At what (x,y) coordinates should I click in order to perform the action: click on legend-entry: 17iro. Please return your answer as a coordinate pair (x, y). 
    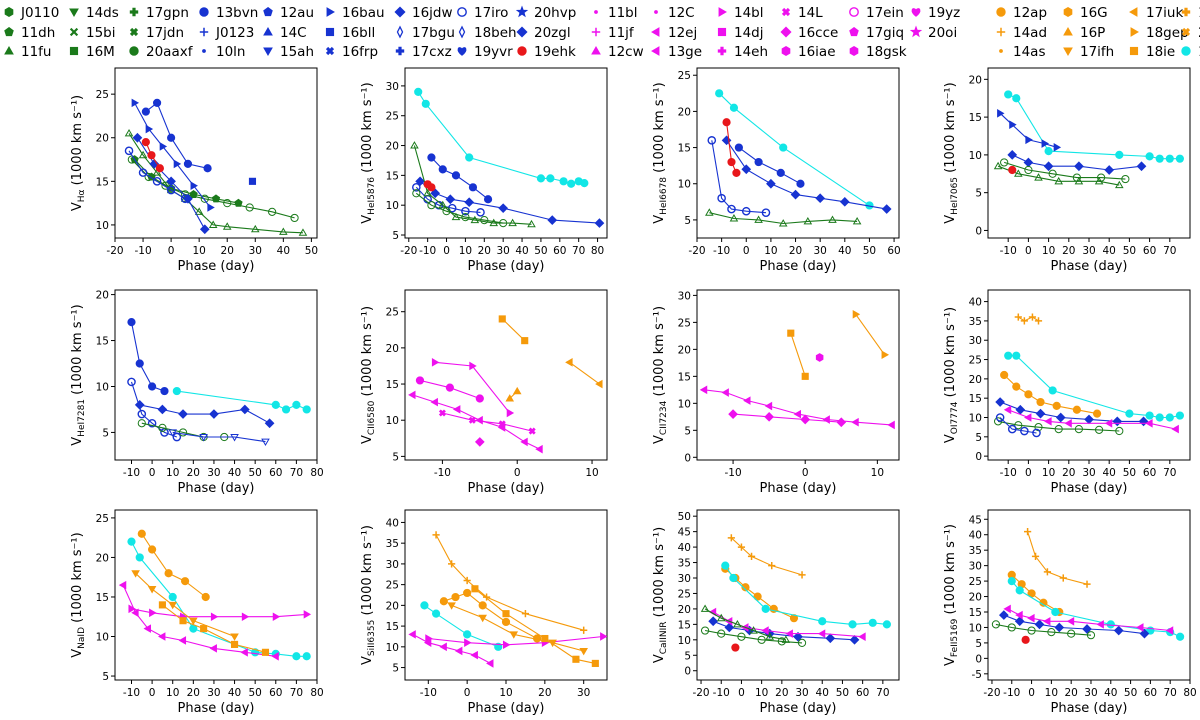
    Looking at the image, I should click on (482, 13).